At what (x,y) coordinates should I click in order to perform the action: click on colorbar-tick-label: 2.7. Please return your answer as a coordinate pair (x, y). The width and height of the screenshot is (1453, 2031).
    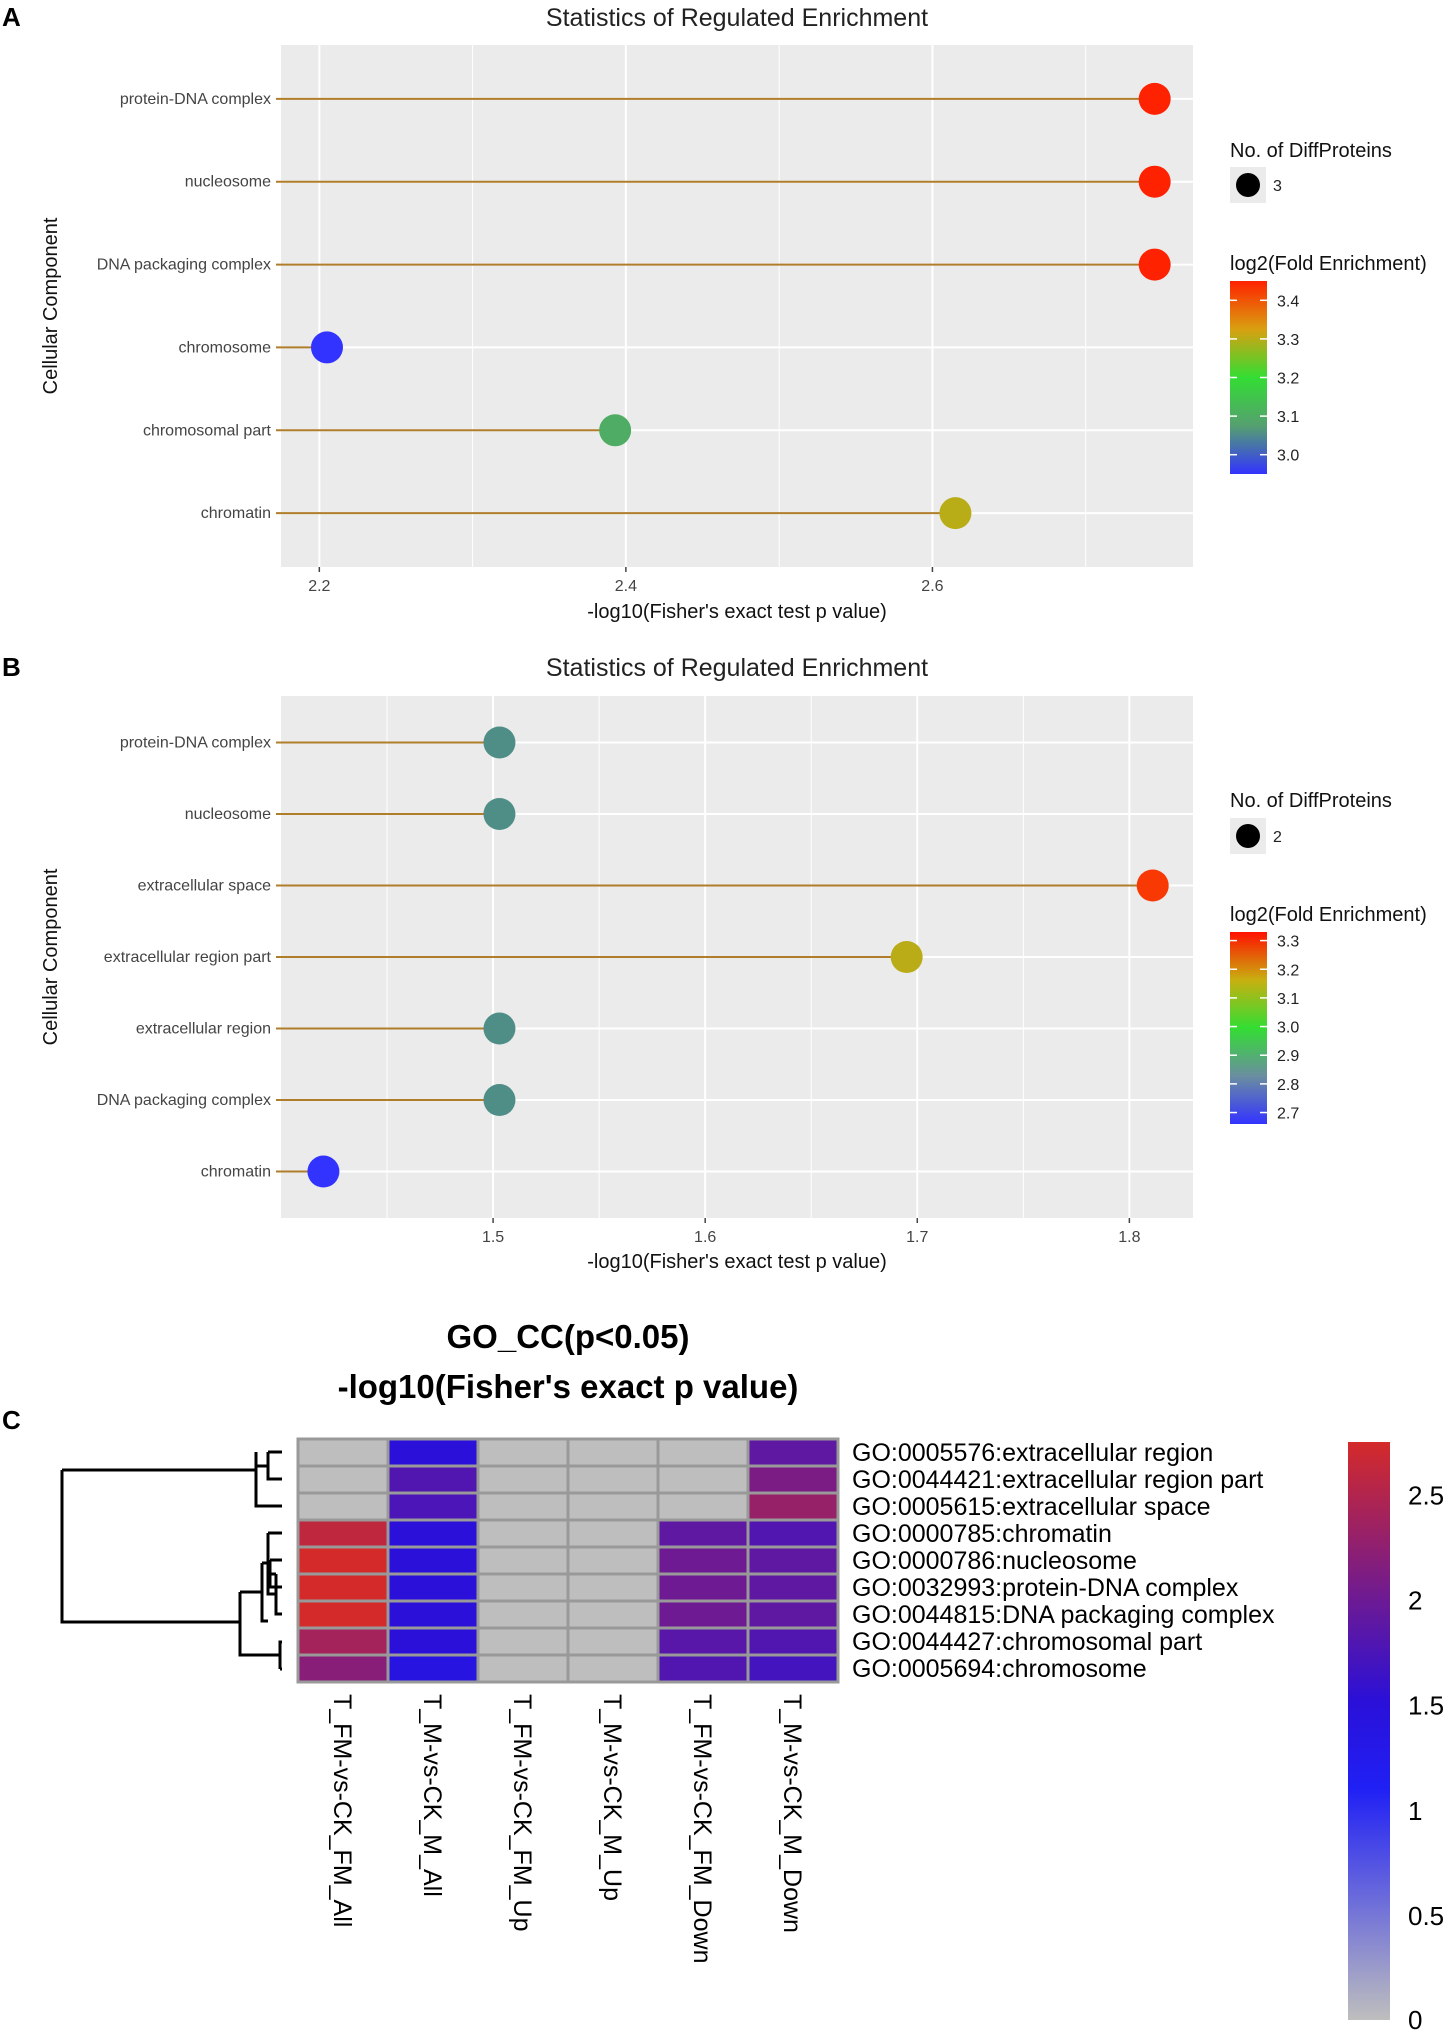
    Looking at the image, I should click on (1288, 1114).